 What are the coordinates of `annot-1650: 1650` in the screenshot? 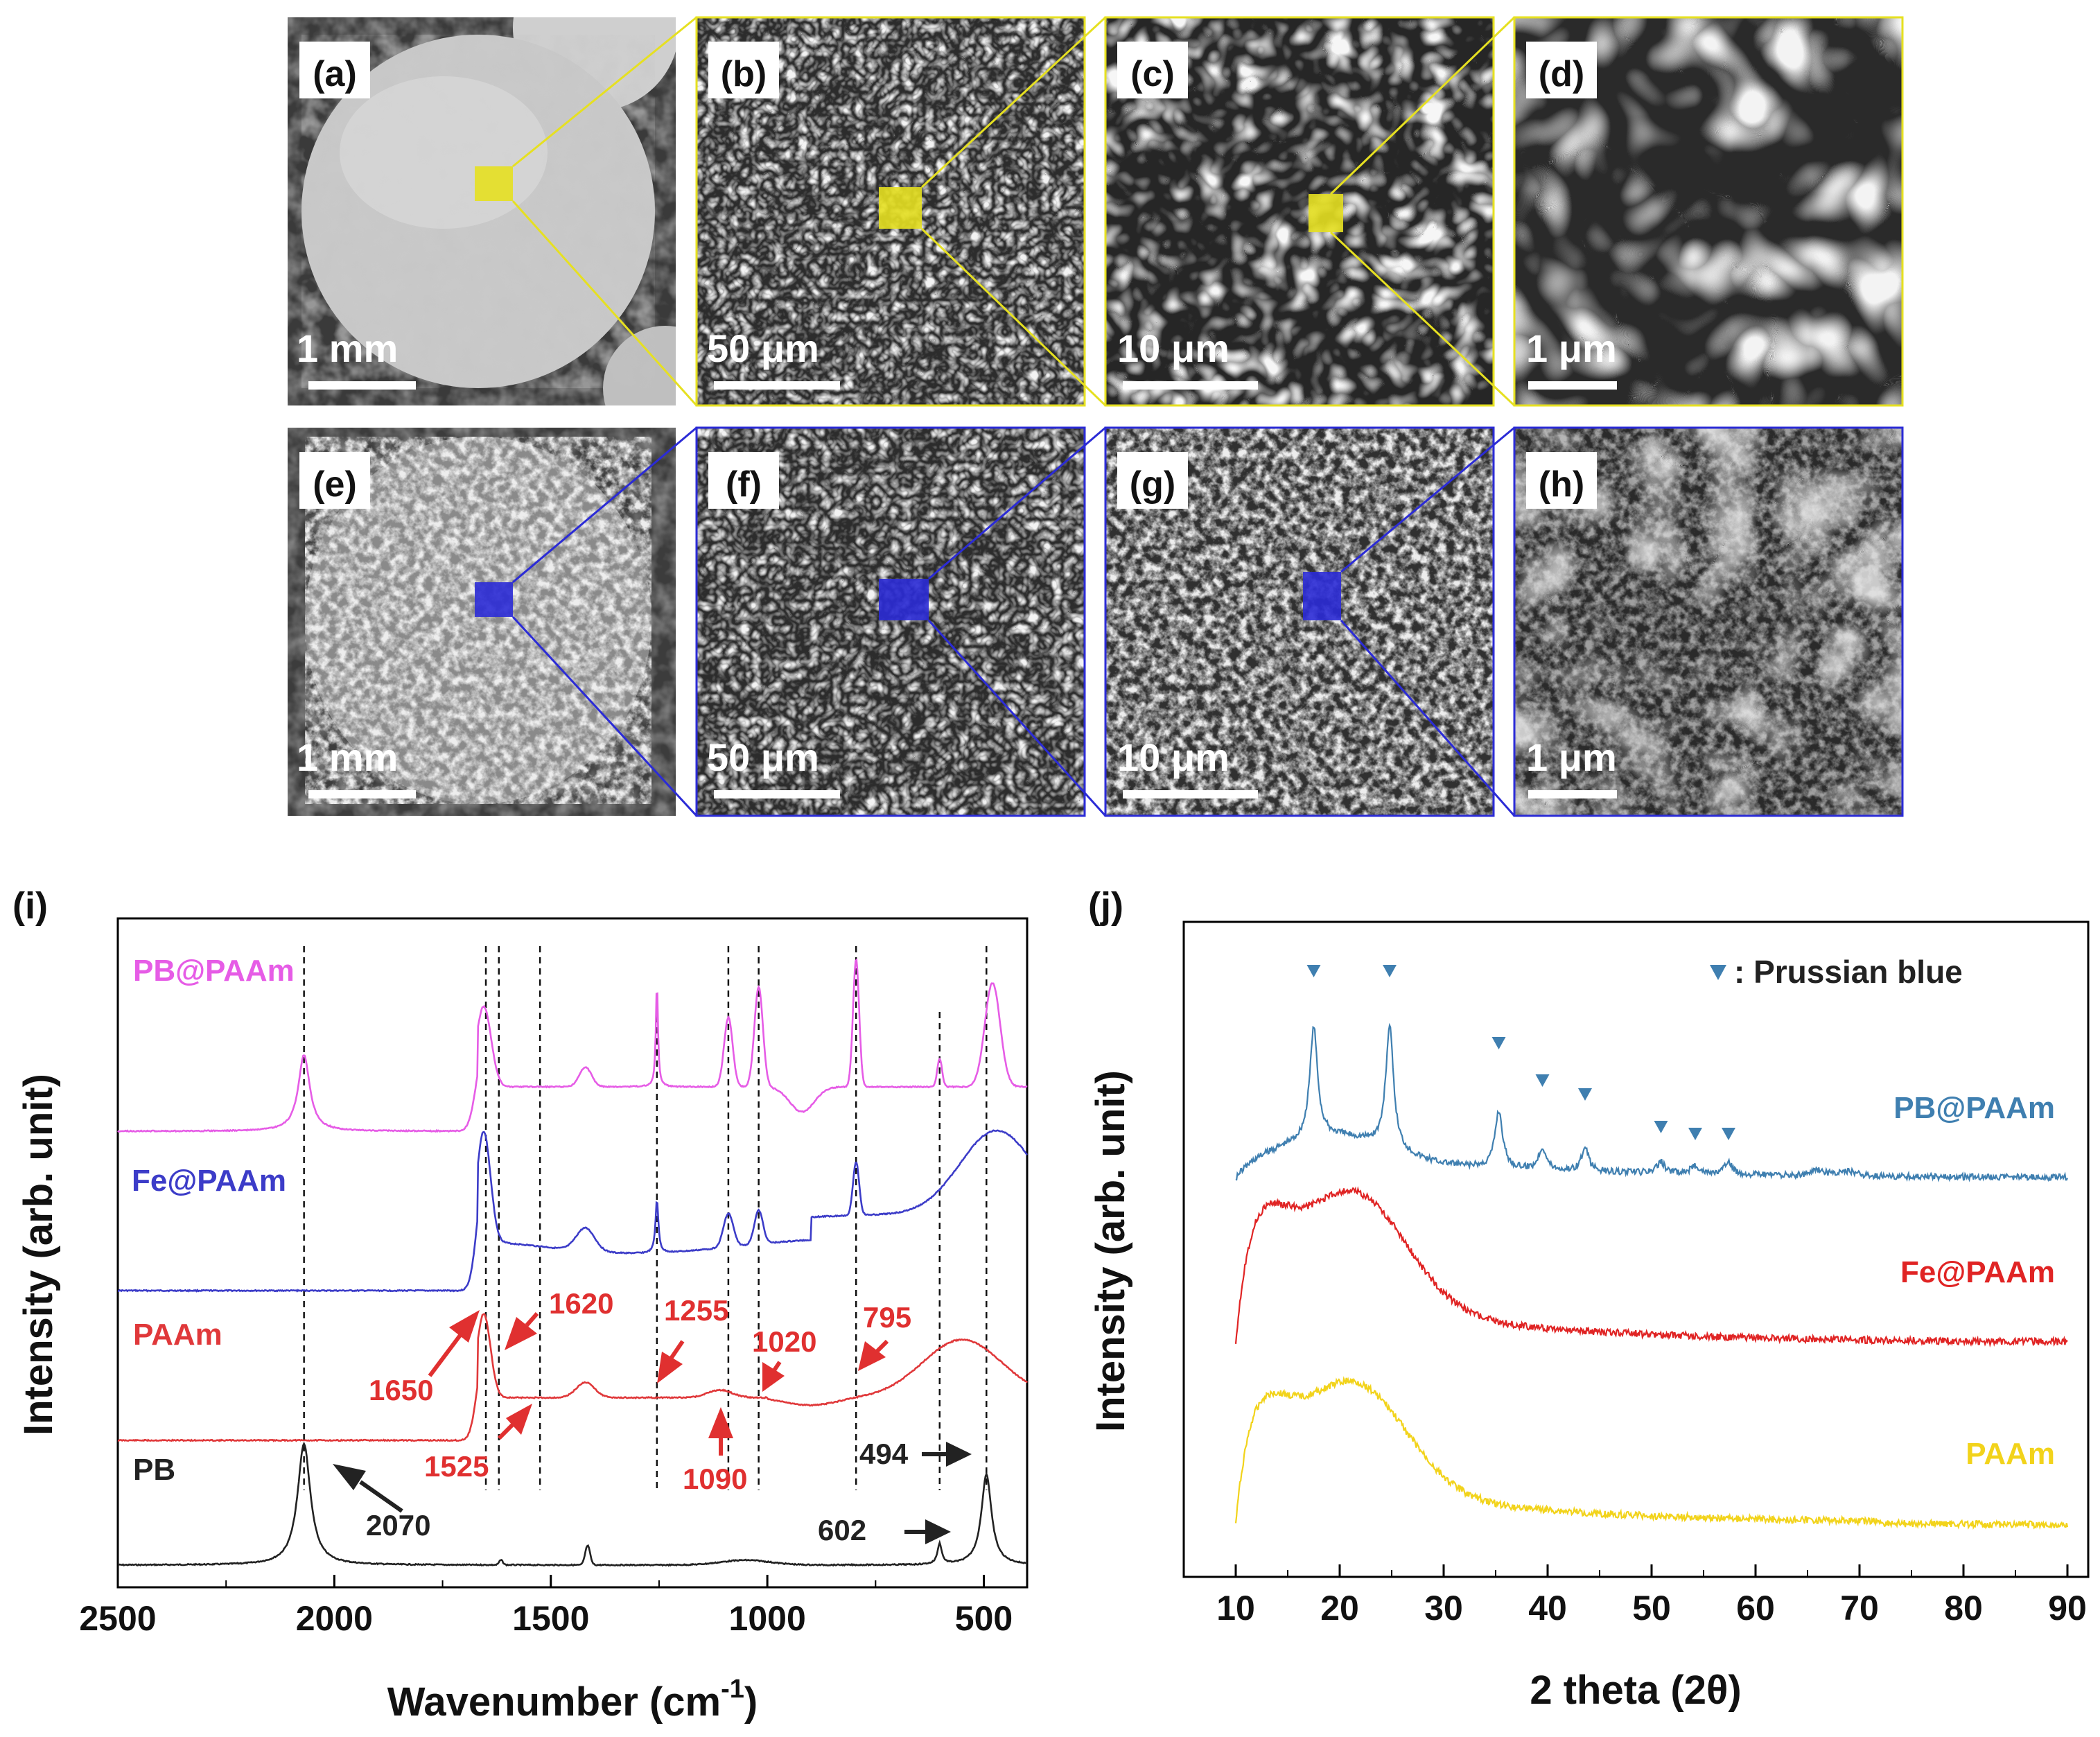 It's located at (424, 1358).